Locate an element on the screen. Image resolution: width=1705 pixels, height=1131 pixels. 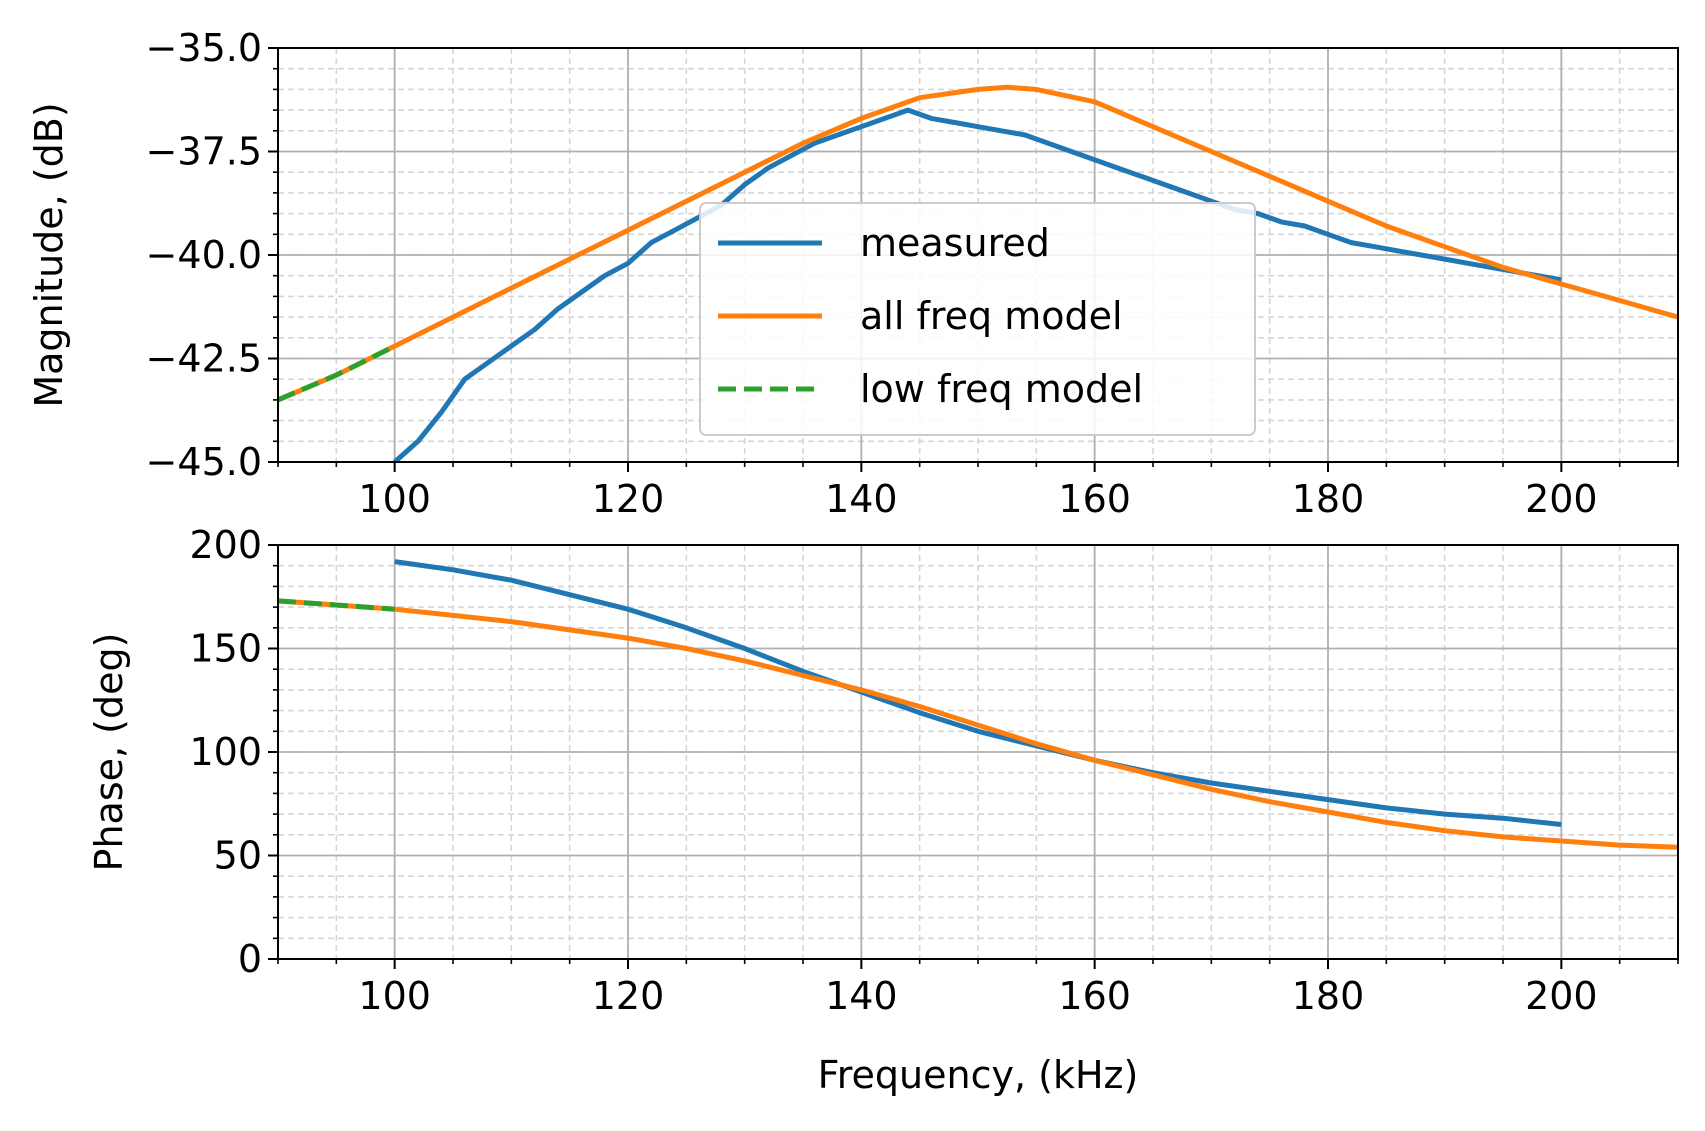
x-axis-label: Frequency, (kHz) is located at coordinates (978, 1075).